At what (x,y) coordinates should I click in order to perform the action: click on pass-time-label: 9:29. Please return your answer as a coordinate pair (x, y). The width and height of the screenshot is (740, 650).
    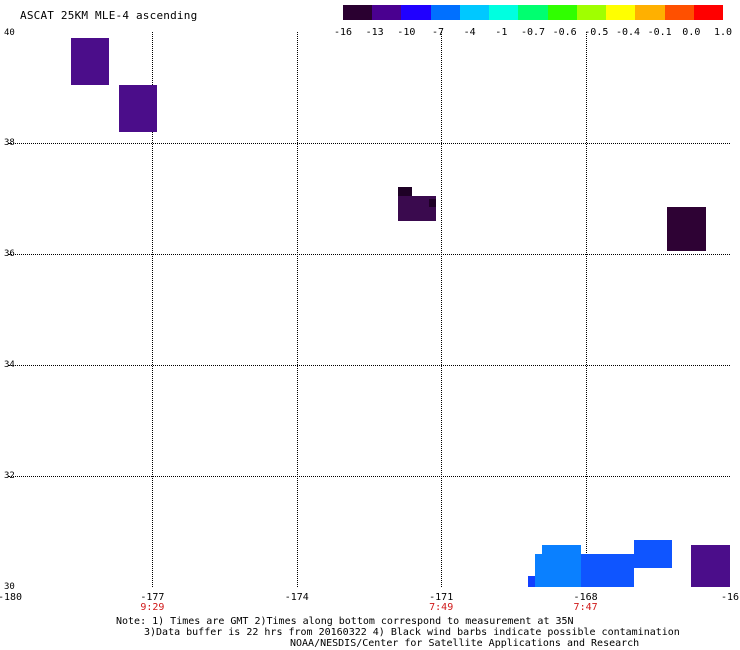
    Looking at the image, I should click on (152, 607).